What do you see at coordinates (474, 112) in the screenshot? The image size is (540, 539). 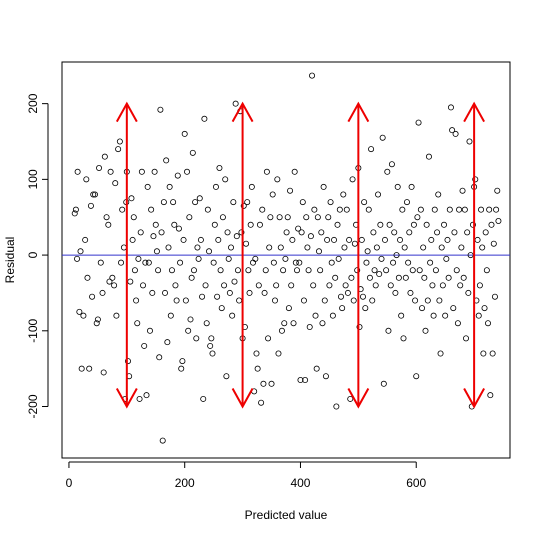 I see `arrow-head-up` at bounding box center [474, 112].